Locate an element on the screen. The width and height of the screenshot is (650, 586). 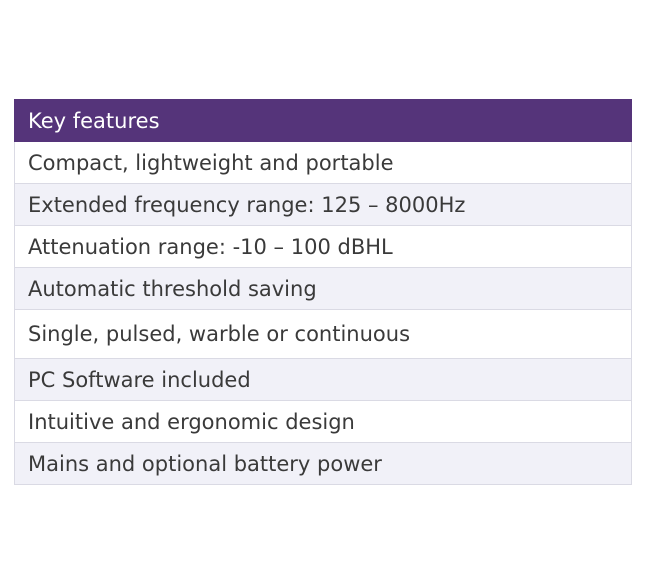
feature-cell: PC Software included is located at coordinates (323, 379).